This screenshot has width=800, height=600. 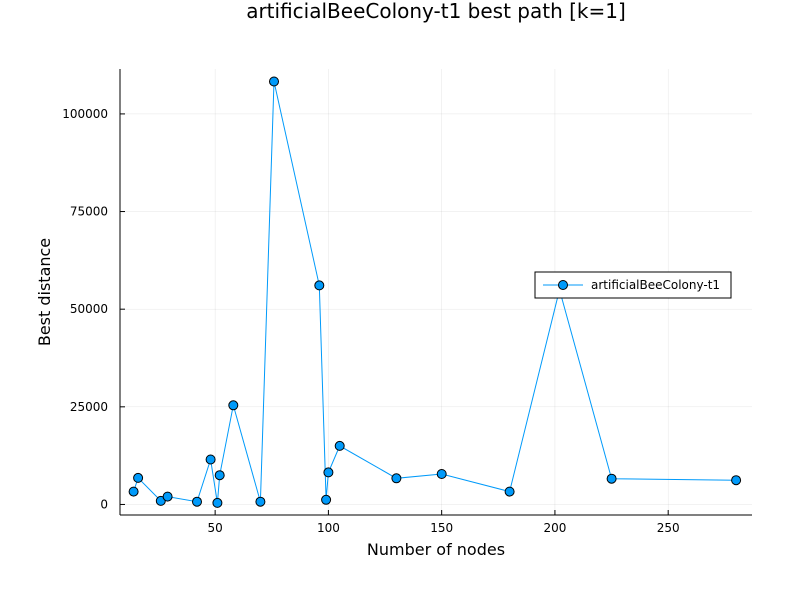 What do you see at coordinates (89, 309) in the screenshot?
I see `y-tick-label: 50000` at bounding box center [89, 309].